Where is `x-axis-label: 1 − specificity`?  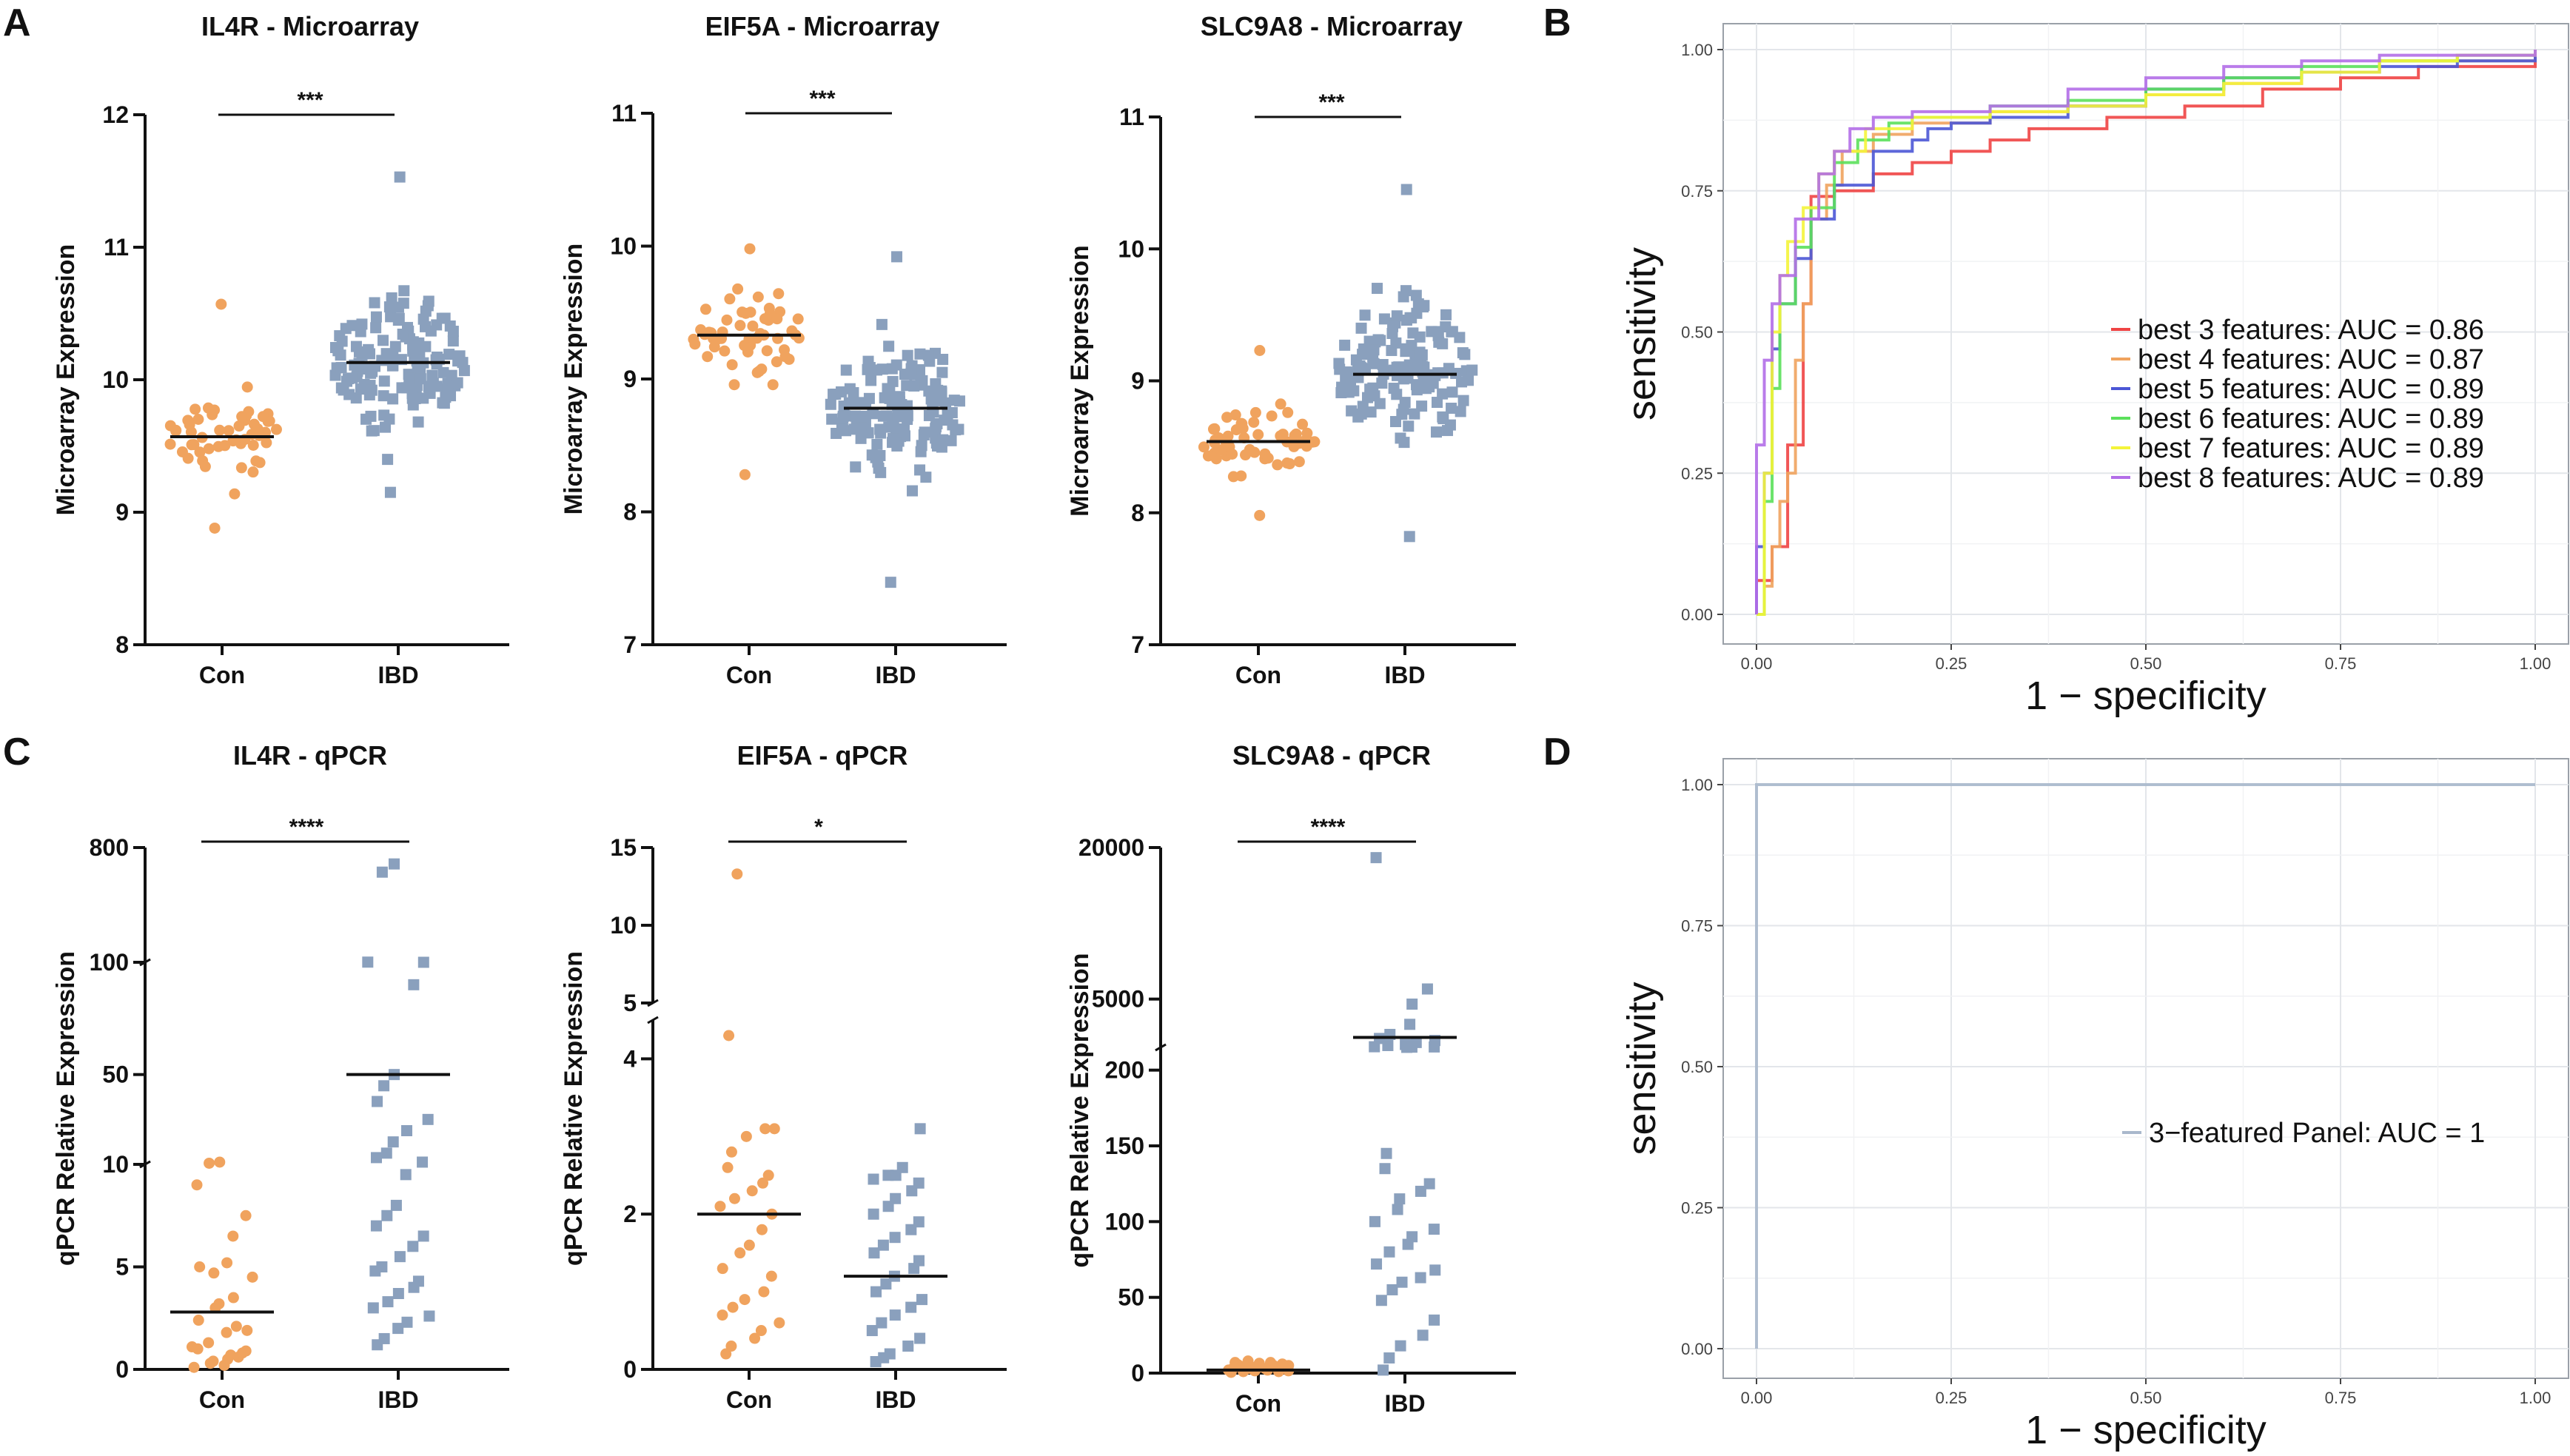 x-axis-label: 1 − specificity is located at coordinates (2146, 1430).